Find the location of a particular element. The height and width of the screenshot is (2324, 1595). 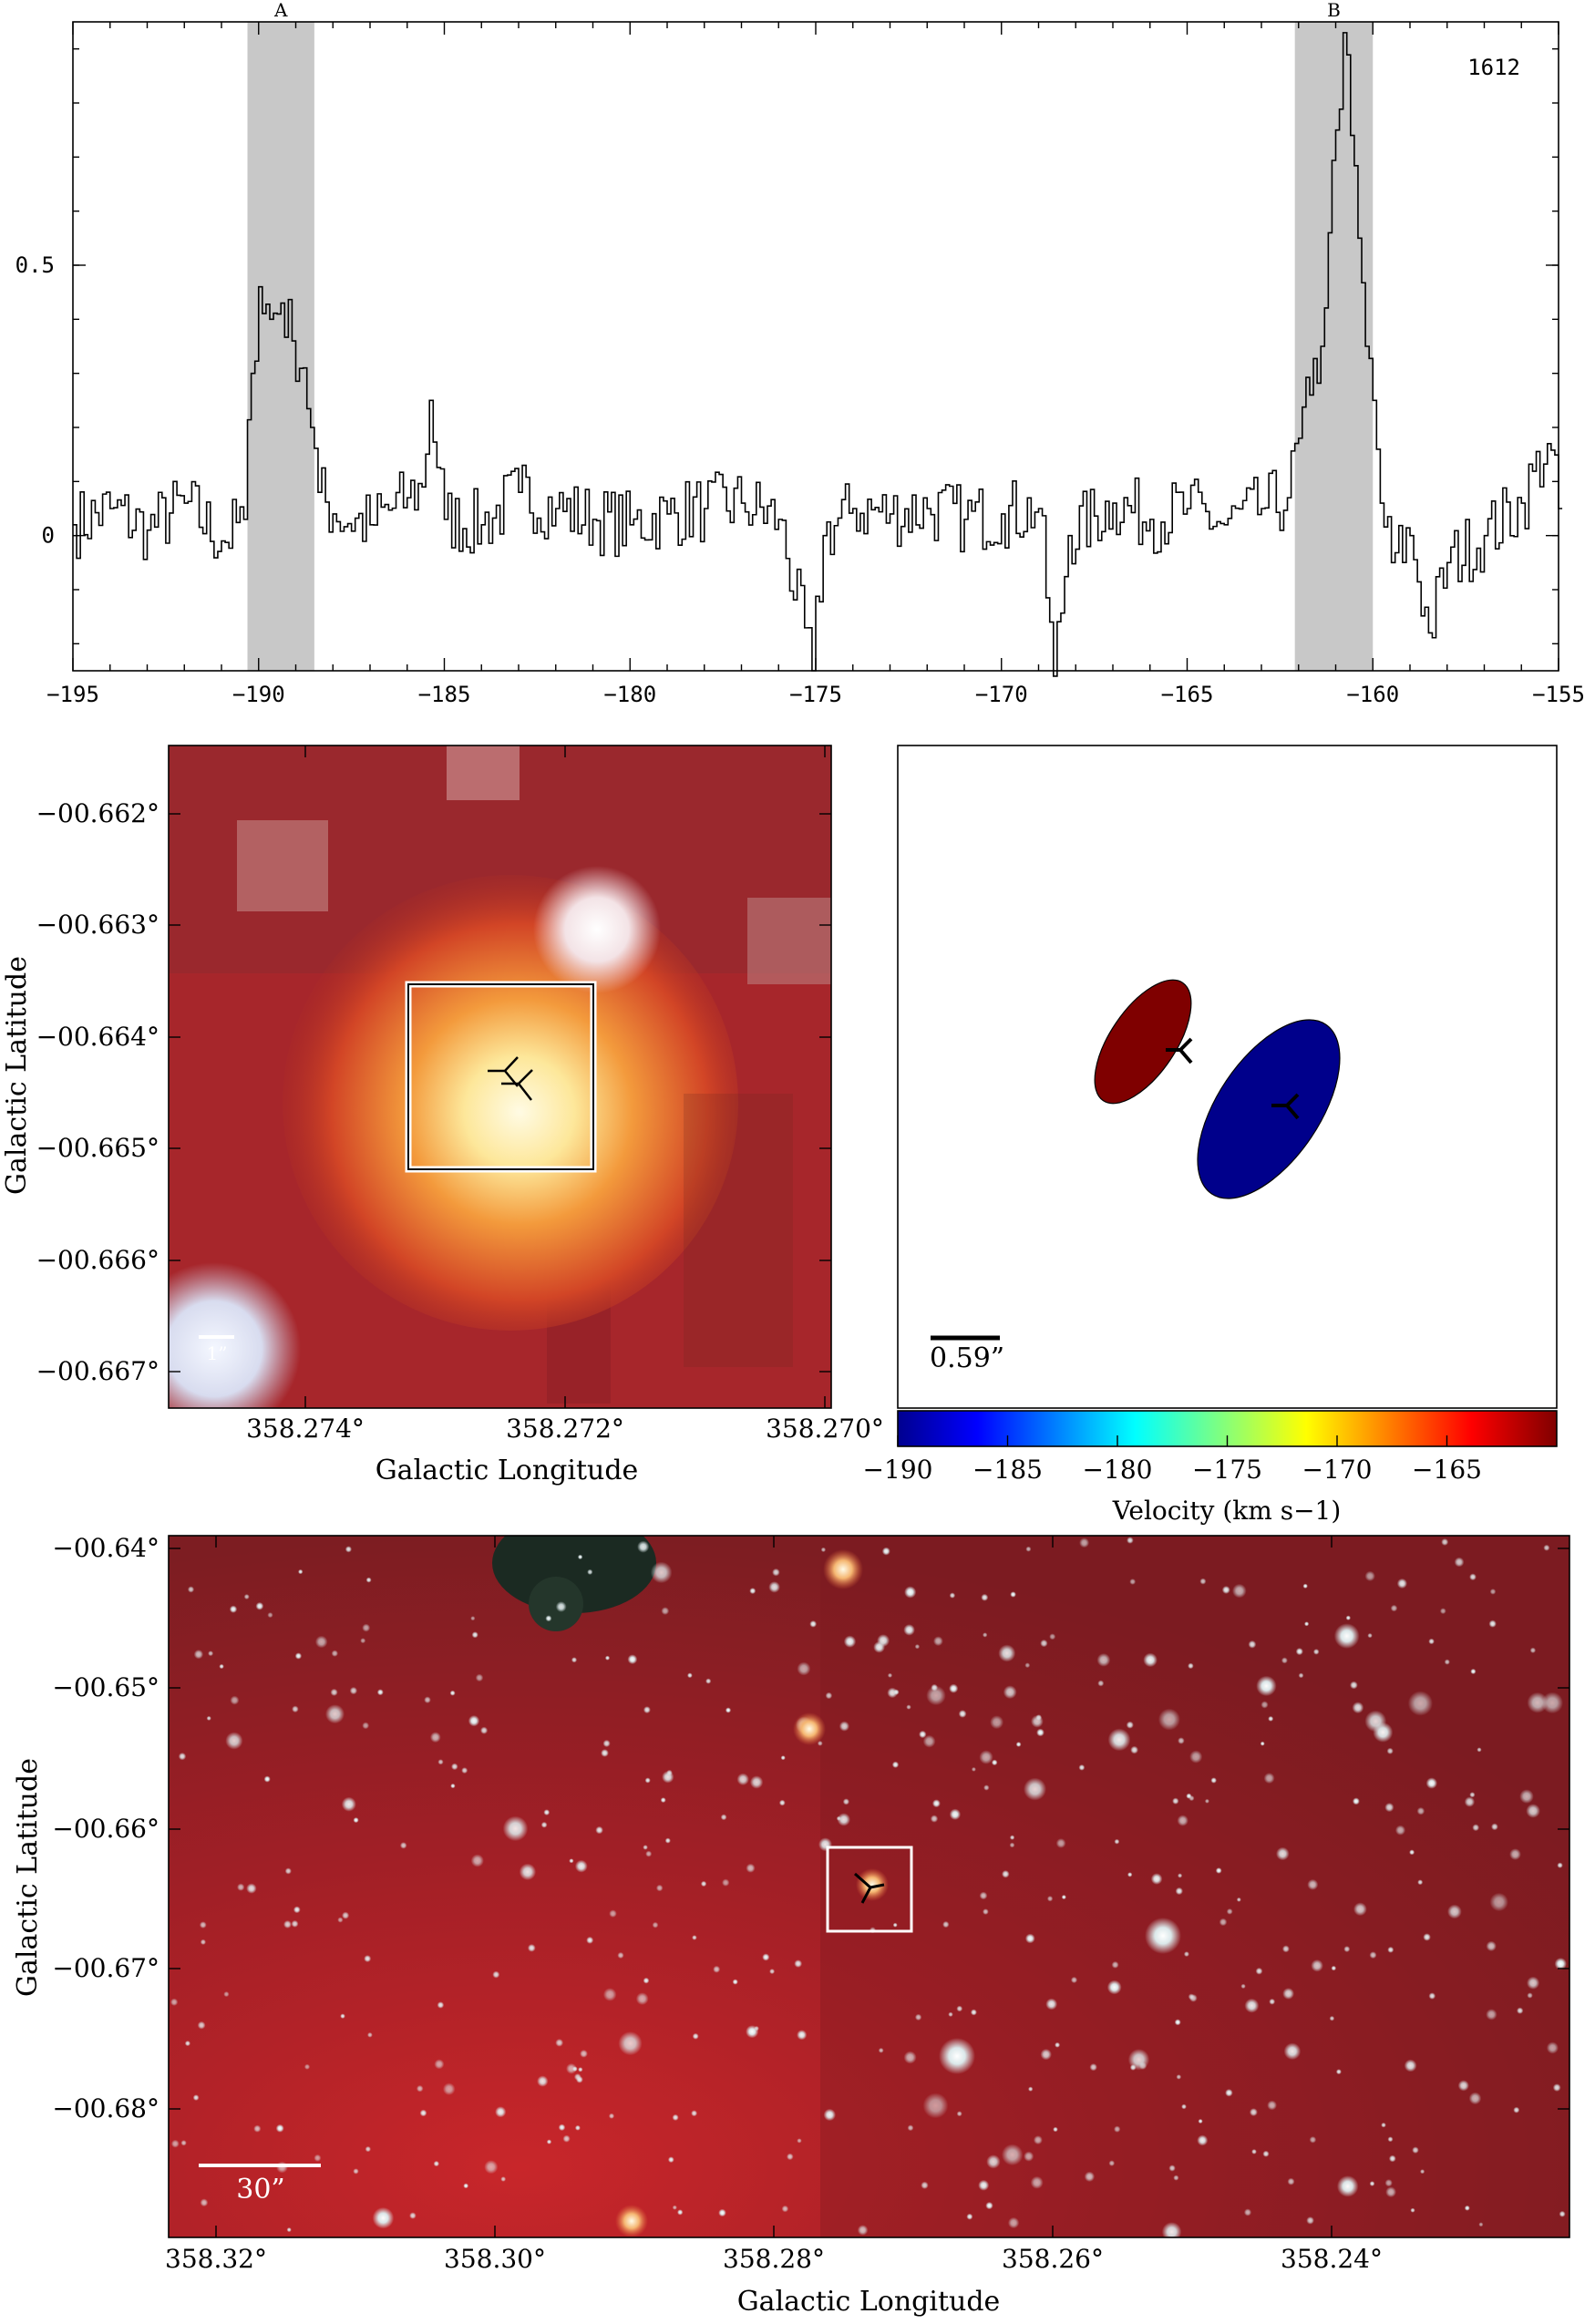

zoom-frame is located at coordinates (500, 1077).